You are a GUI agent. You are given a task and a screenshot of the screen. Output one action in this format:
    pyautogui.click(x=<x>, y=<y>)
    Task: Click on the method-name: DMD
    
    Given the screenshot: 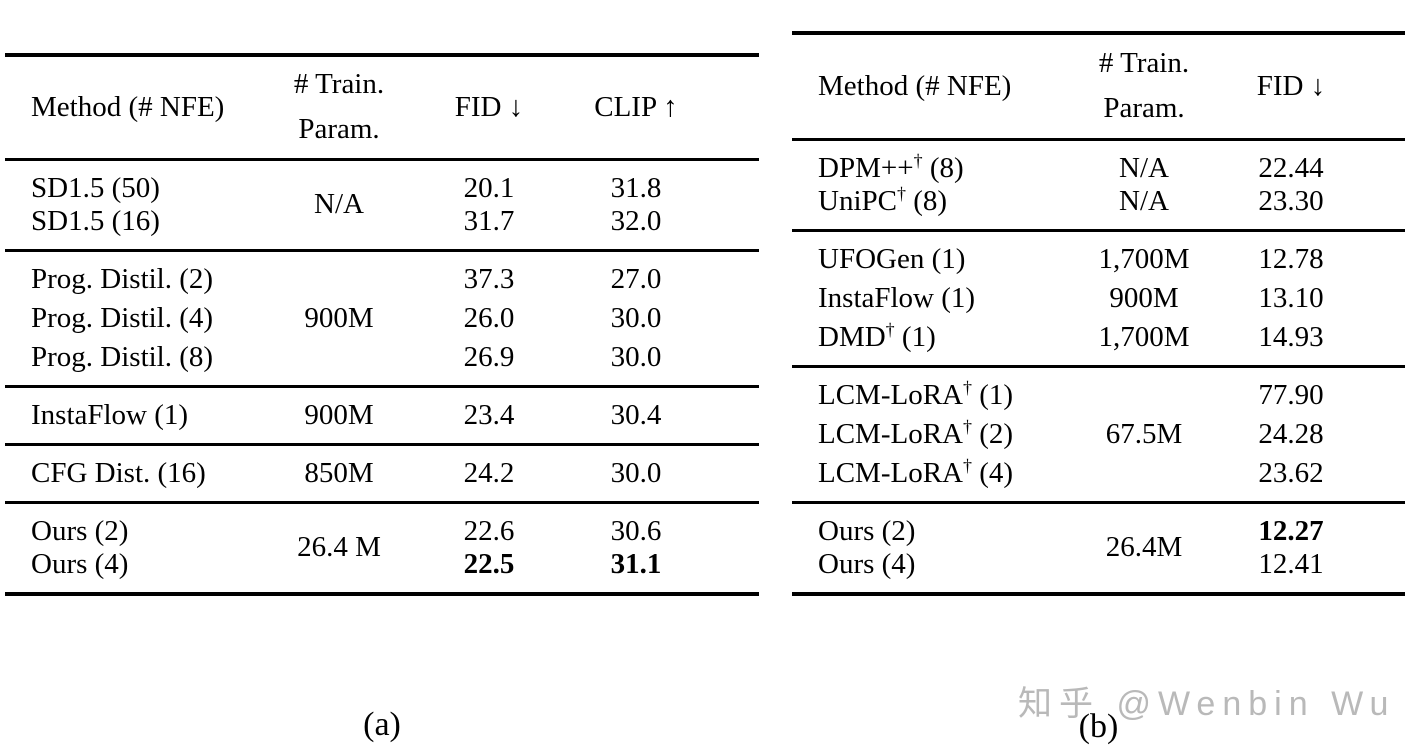 What is the action you would take?
    pyautogui.click(x=852, y=336)
    